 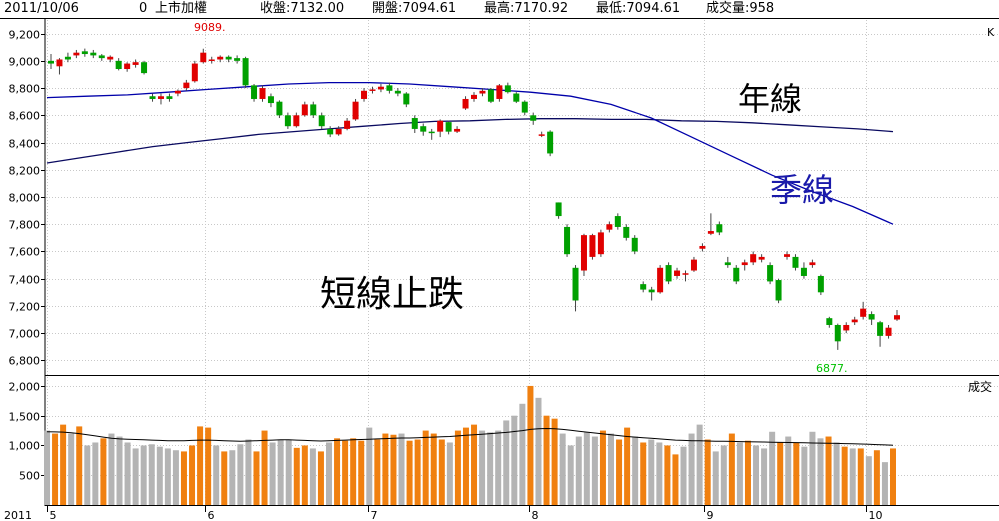 I want to click on low-marker-label: 6877., so click(x=832, y=368).